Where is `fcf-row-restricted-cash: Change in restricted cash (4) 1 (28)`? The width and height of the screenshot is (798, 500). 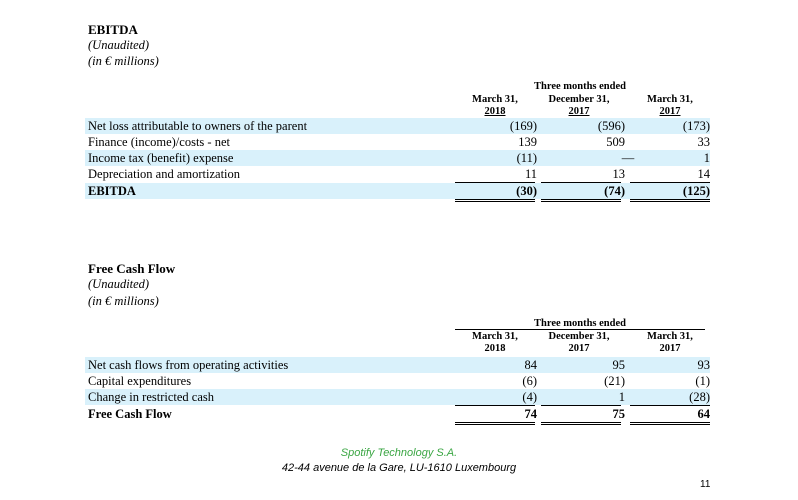
fcf-row-restricted-cash: Change in restricted cash (4) 1 (28) is located at coordinates (397, 397).